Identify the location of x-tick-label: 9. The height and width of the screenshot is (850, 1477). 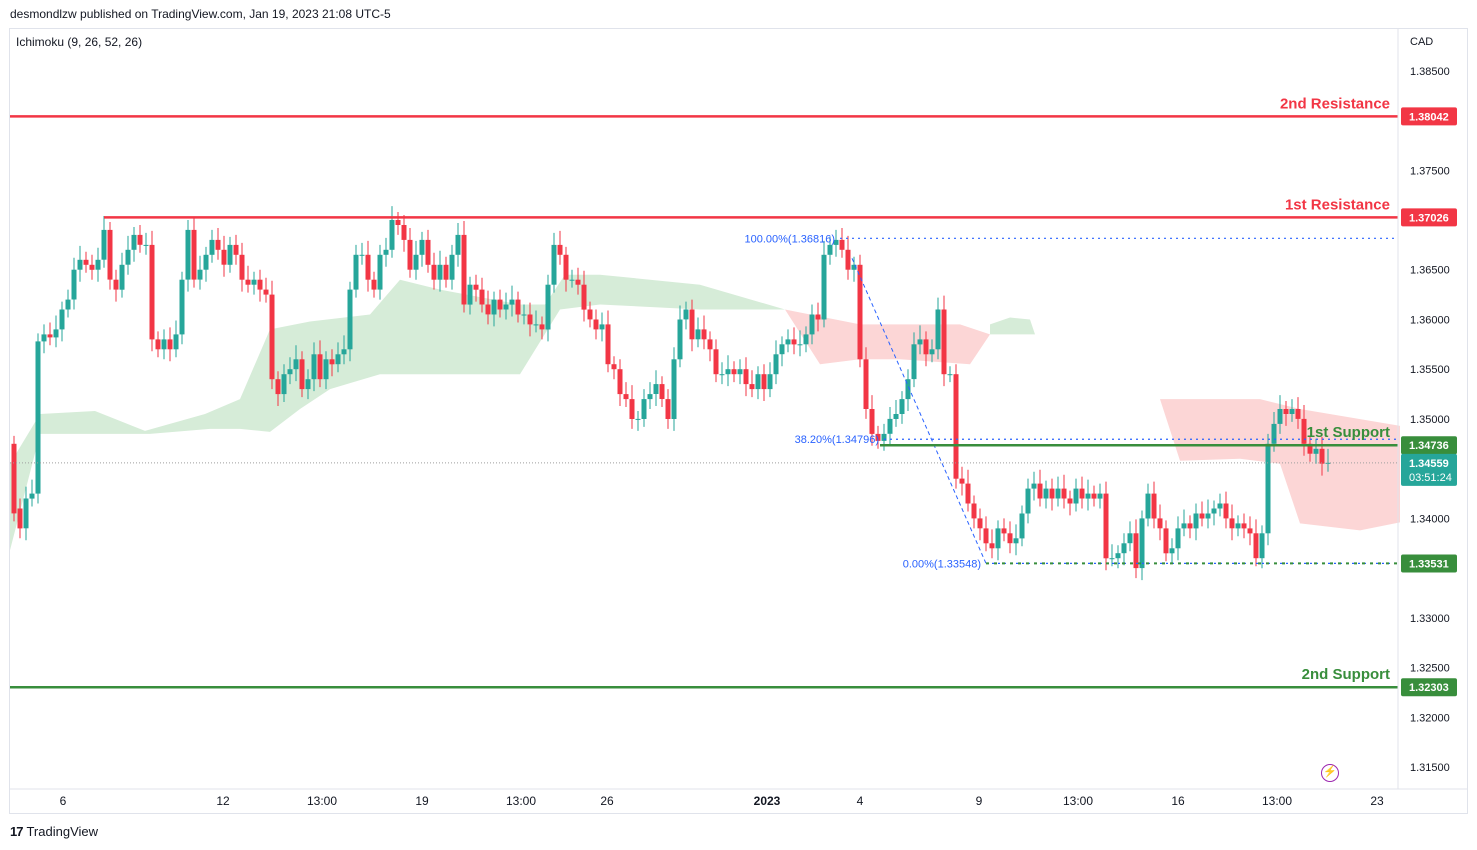
(979, 801).